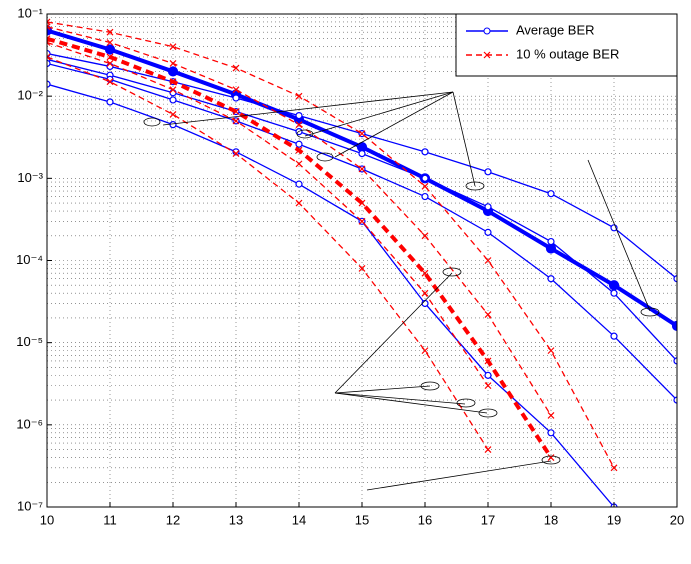 This screenshot has width=691, height=564. I want to click on x-tick-label: 11, so click(110, 519).